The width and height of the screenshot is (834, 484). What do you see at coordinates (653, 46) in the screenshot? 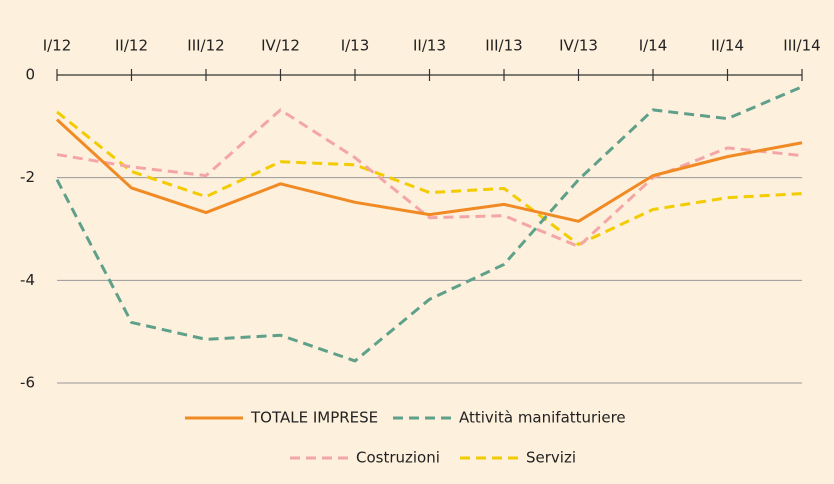
I see `x-tick-label: I/14` at bounding box center [653, 46].